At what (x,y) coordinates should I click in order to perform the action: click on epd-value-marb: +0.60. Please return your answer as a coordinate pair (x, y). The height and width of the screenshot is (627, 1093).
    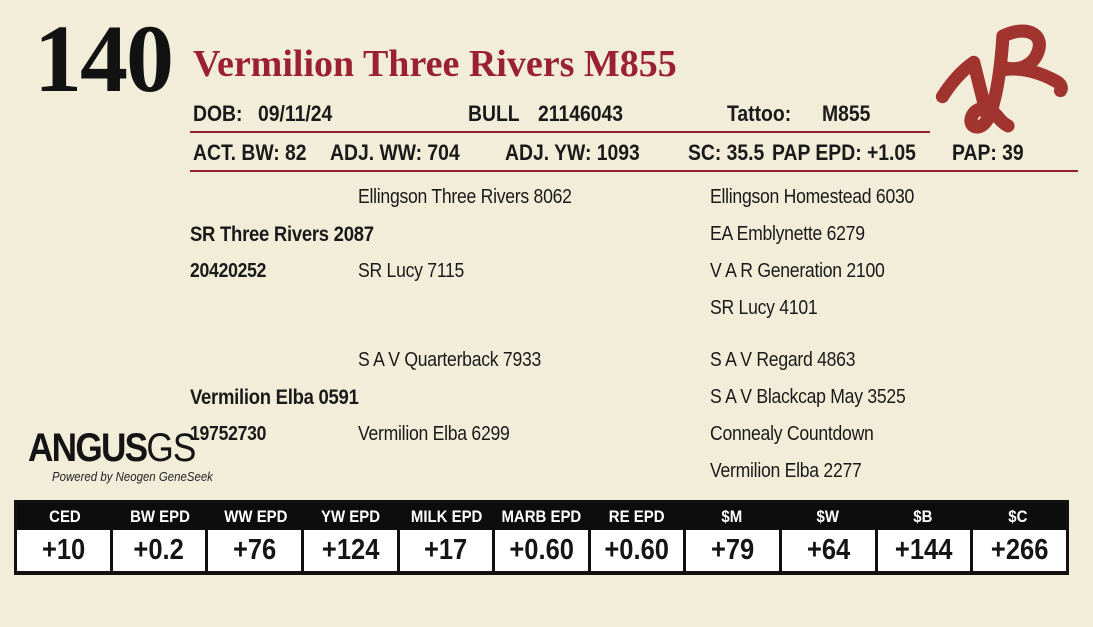
    Looking at the image, I should click on (543, 550).